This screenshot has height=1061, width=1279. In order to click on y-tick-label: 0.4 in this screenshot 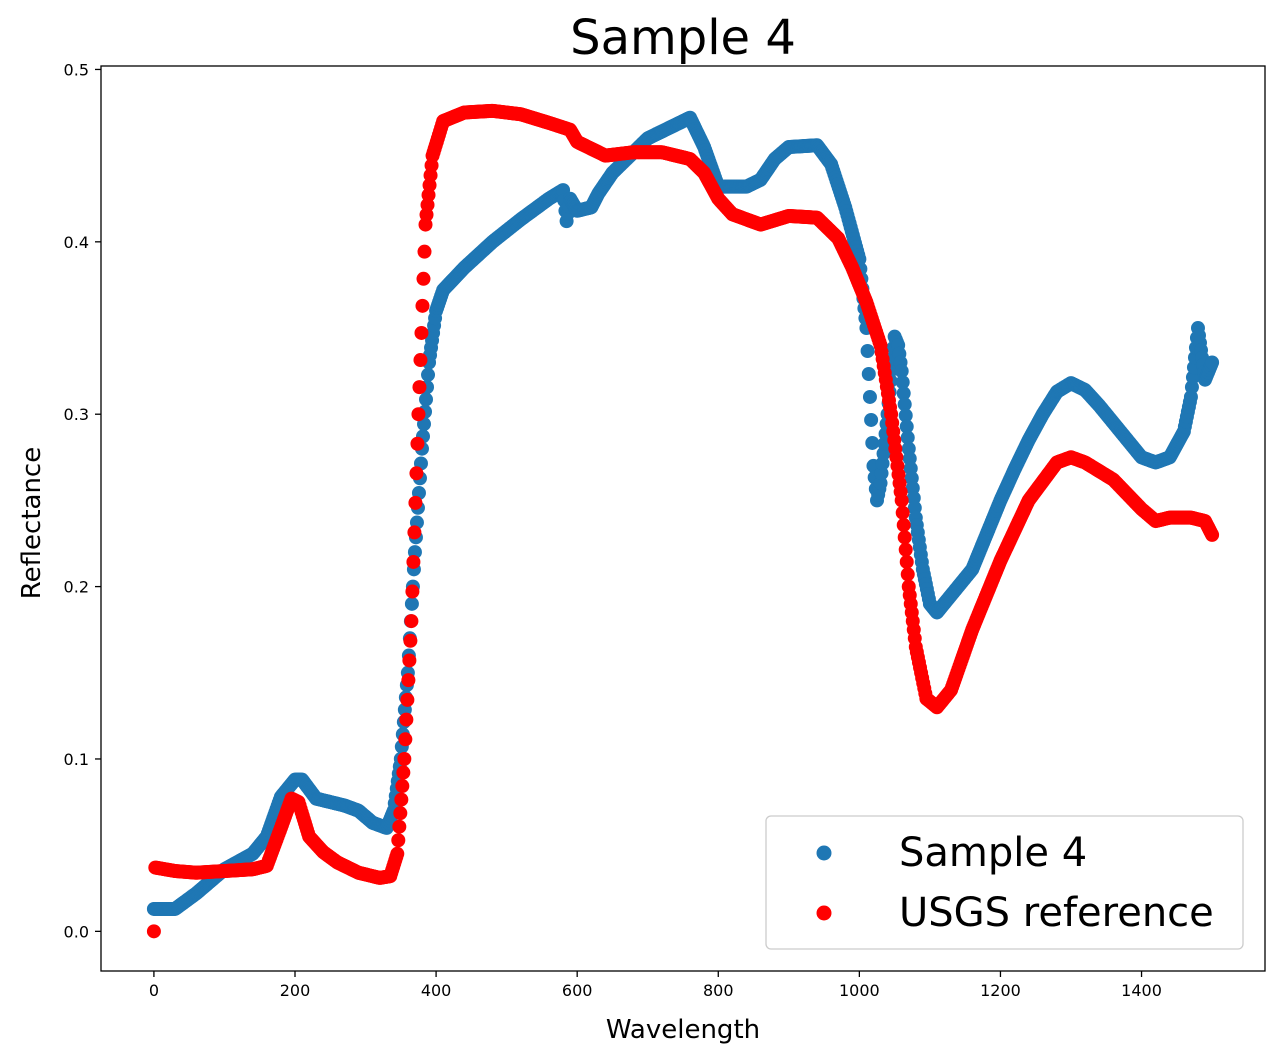, I will do `click(76, 242)`.